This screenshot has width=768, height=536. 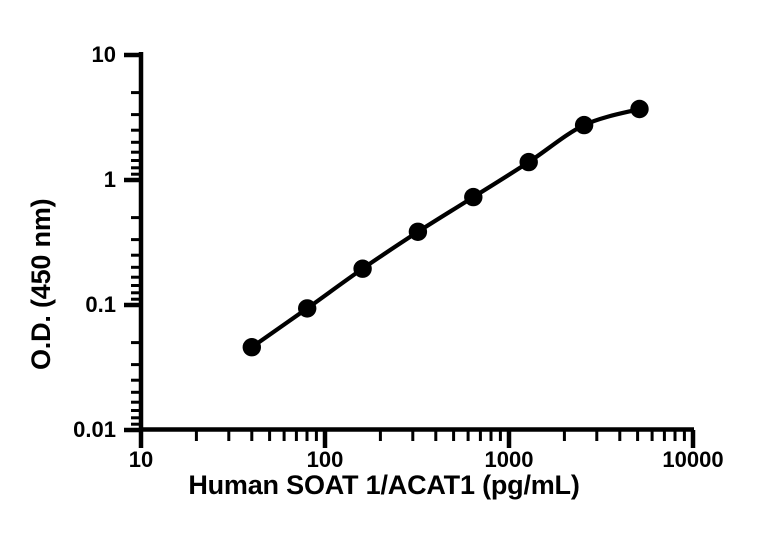 What do you see at coordinates (103, 54) in the screenshot?
I see `y-tick-label-10: 10` at bounding box center [103, 54].